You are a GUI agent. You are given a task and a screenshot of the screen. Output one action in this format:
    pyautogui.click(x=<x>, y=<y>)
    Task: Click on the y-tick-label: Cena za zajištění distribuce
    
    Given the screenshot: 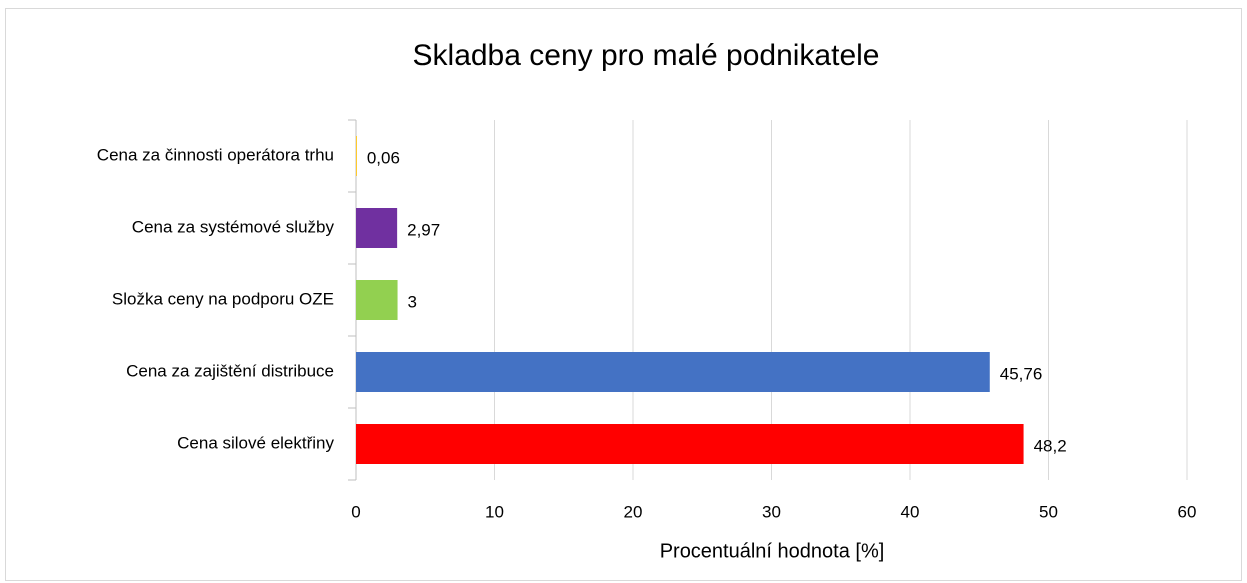 What is the action you would take?
    pyautogui.click(x=230, y=370)
    